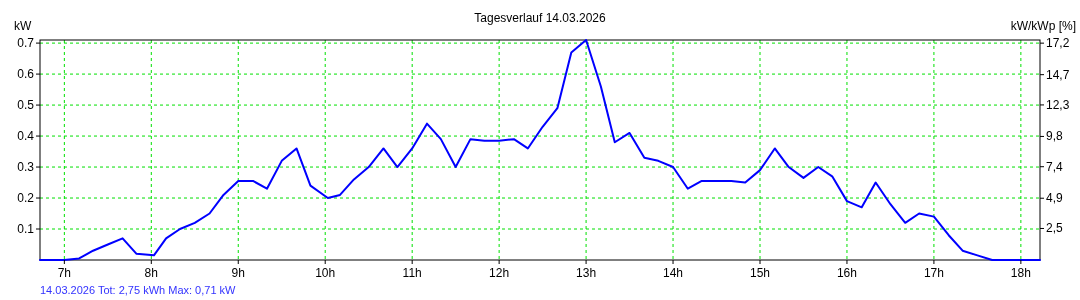 This screenshot has height=300, width=1080. Describe the element at coordinates (151, 273) in the screenshot. I see `x-tick-label: 8h` at that location.